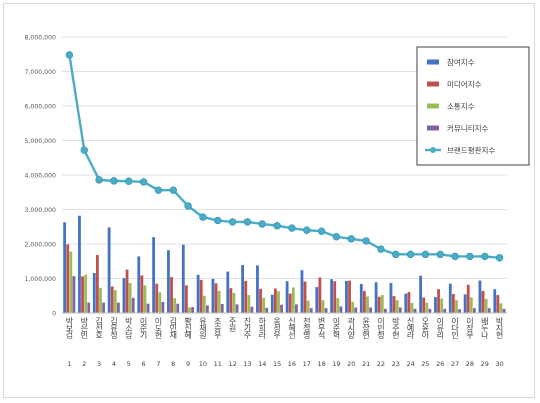 Image resolution: width=540 pixels, height=403 pixels. Describe the element at coordinates (41, 210) in the screenshot. I see `y-tick-label: 3,000,000` at that location.